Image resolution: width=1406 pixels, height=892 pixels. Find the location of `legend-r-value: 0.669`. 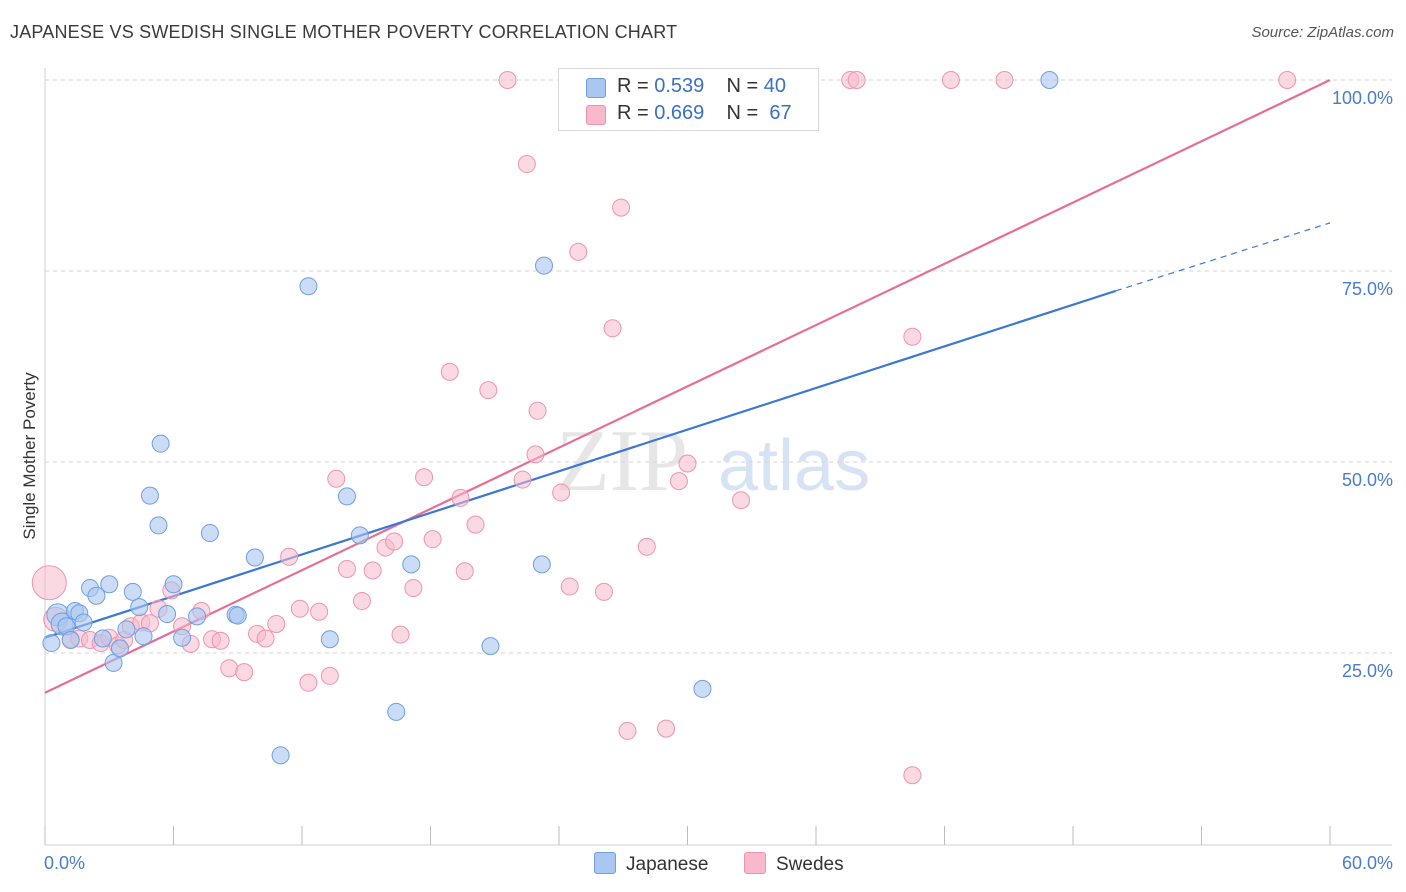

legend-r-value: 0.669 is located at coordinates (679, 113).